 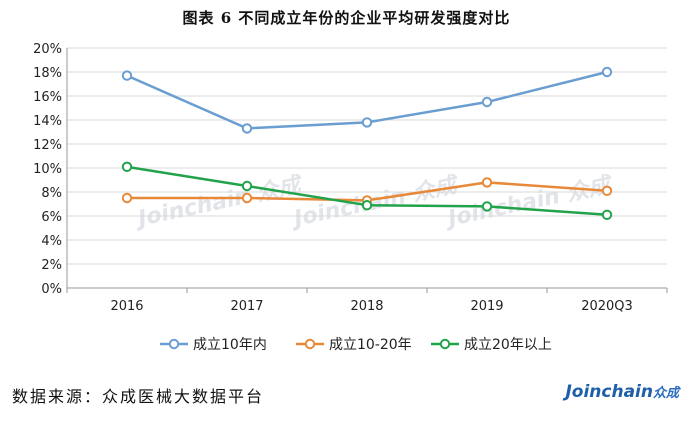 What do you see at coordinates (51, 289) in the screenshot?
I see `y-tick-label: 0%` at bounding box center [51, 289].